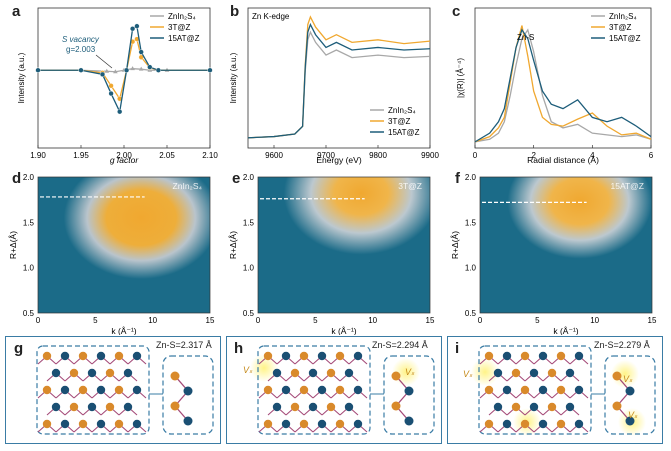 This screenshot has width=671, height=451. Describe the element at coordinates (326, 155) in the screenshot. I see `x-tick-label-b: 9700` at that location.